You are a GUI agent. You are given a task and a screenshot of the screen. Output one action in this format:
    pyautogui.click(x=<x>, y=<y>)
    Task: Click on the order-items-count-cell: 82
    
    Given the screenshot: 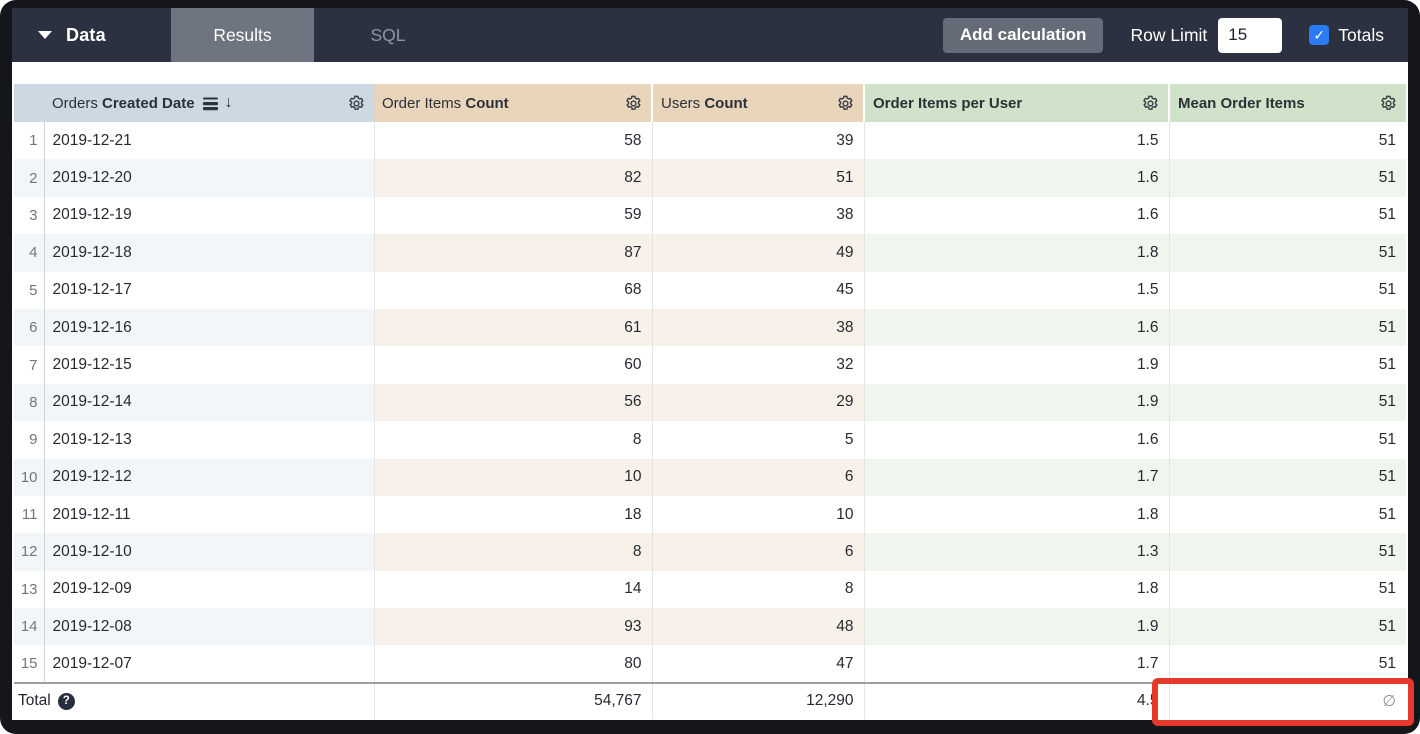 What is the action you would take?
    pyautogui.click(x=513, y=178)
    